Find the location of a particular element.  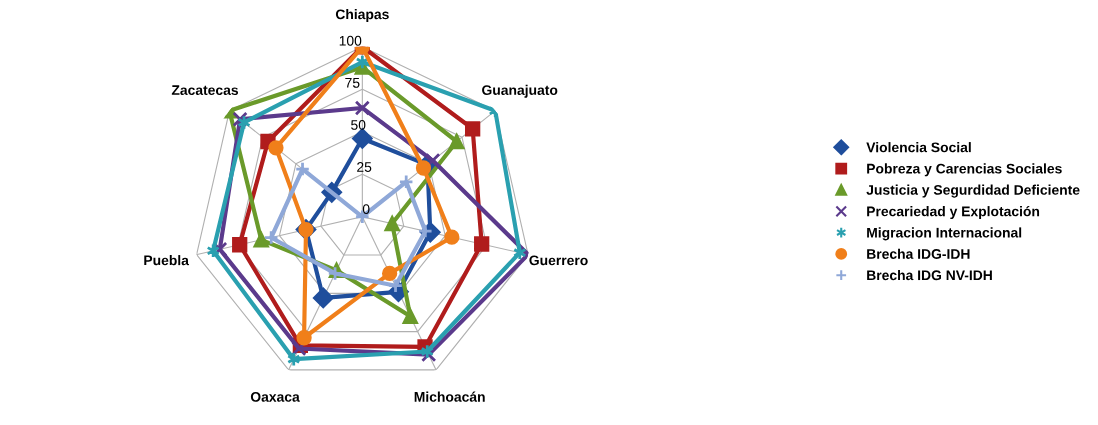

y-tick-label: 50 is located at coordinates (358, 125).